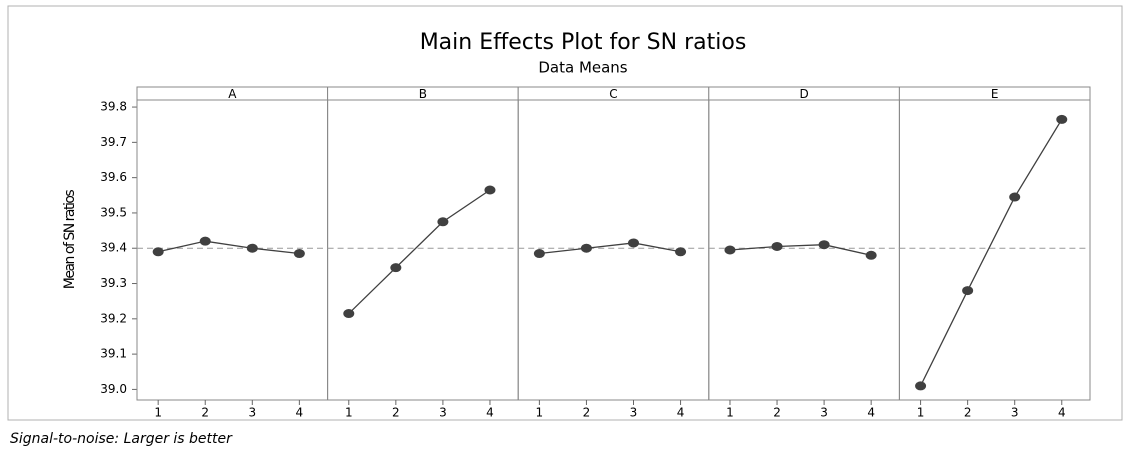  I want to click on y-tick-label: 39.0, so click(113, 389).